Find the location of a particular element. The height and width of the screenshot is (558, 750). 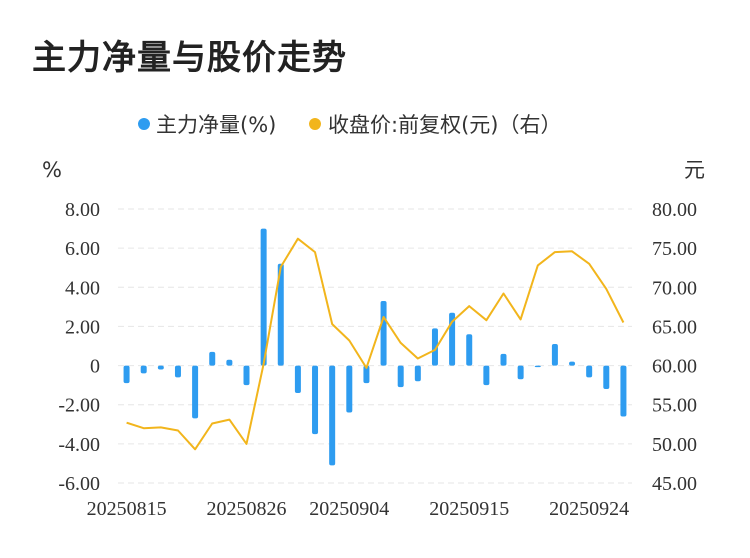

left-tick-label: 4.00 is located at coordinates (82, 288).